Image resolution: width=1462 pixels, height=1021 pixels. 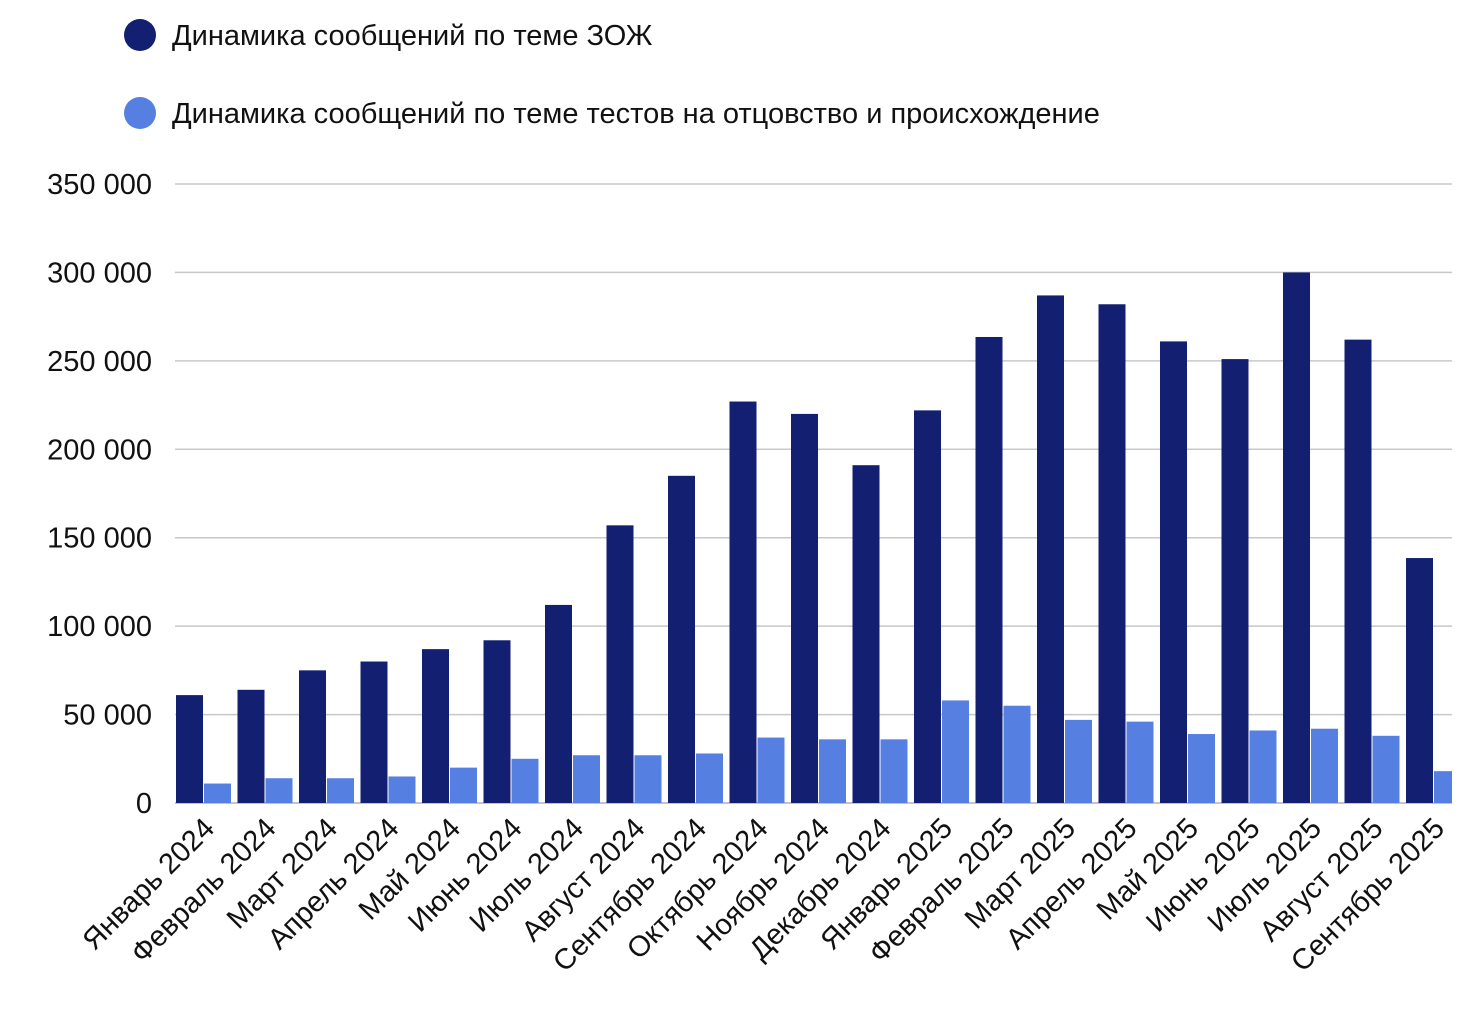 I want to click on y-tick-label: 300 000, so click(x=99, y=273).